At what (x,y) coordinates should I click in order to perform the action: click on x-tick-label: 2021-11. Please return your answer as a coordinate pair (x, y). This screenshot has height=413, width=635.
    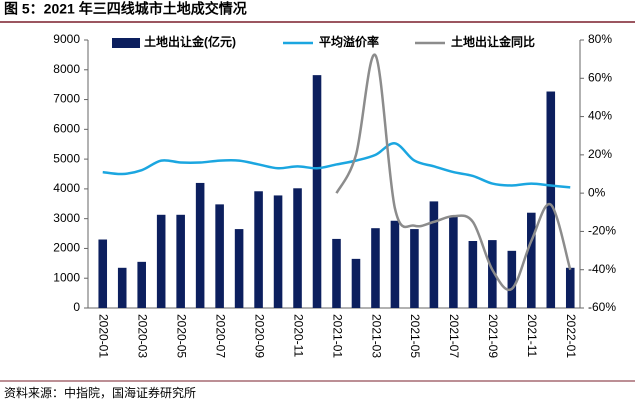
    Looking at the image, I should click on (532, 335).